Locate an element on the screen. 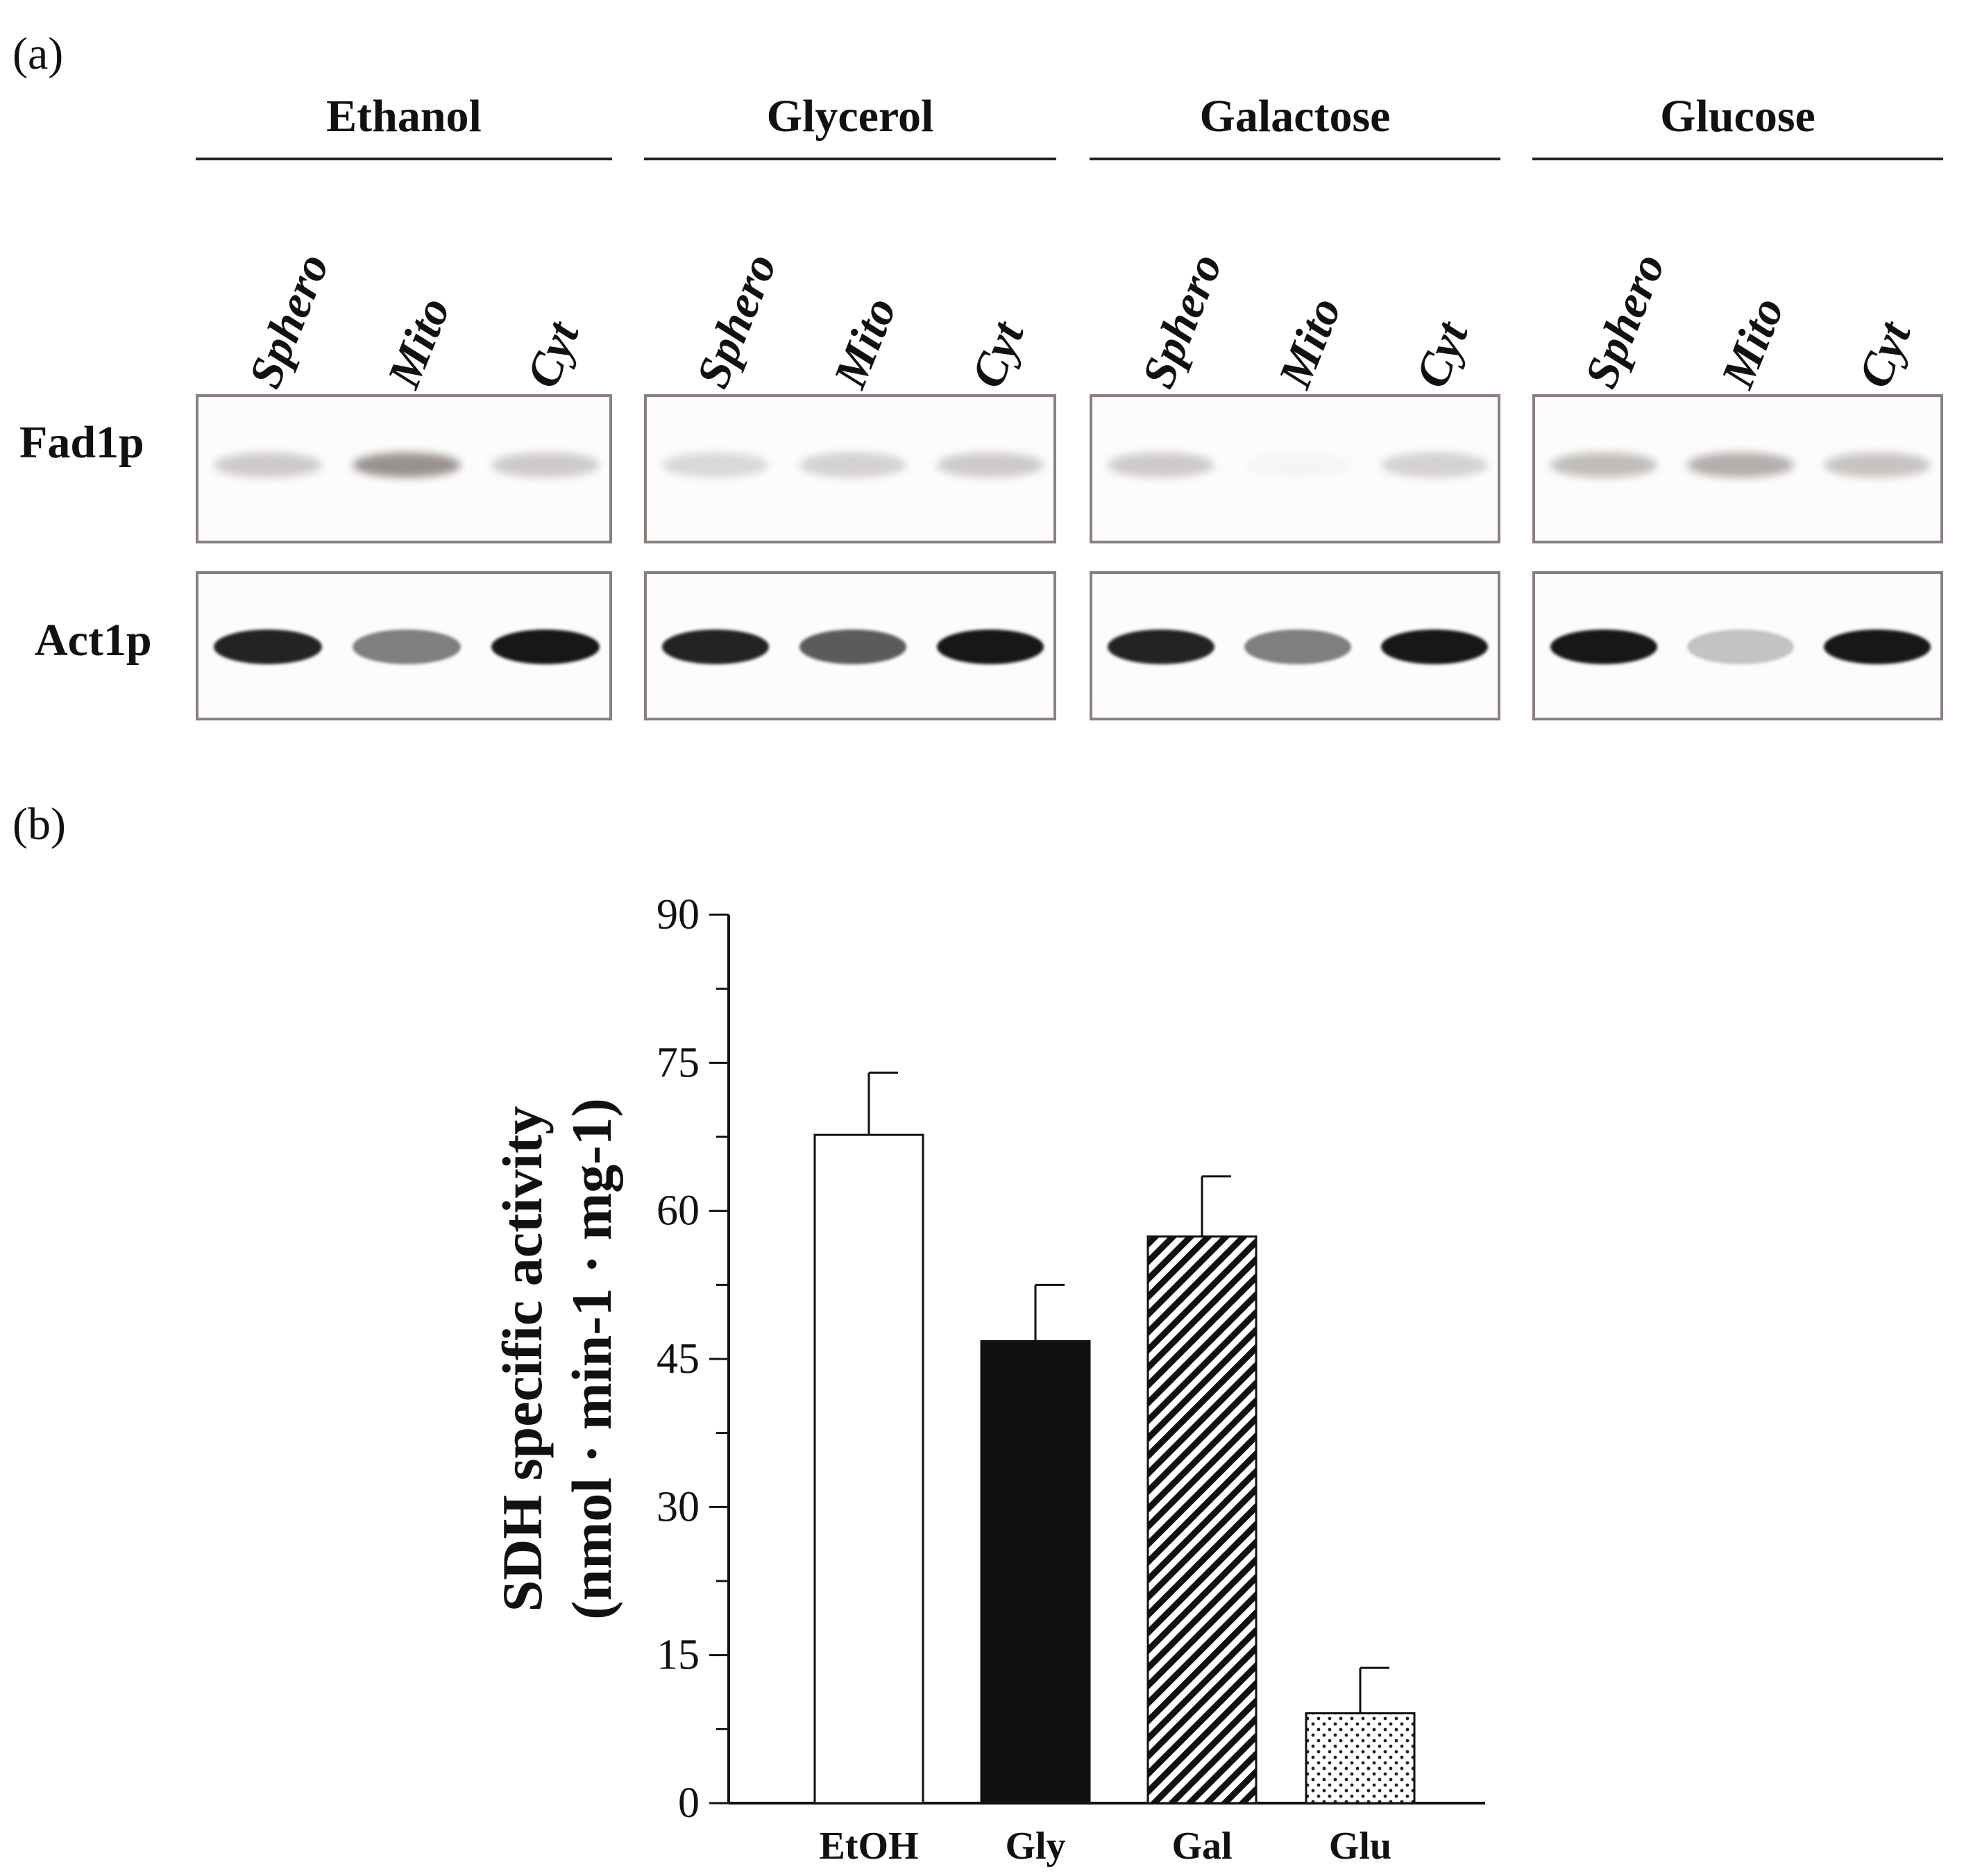  panel-a-label: (a) is located at coordinates (38, 53).